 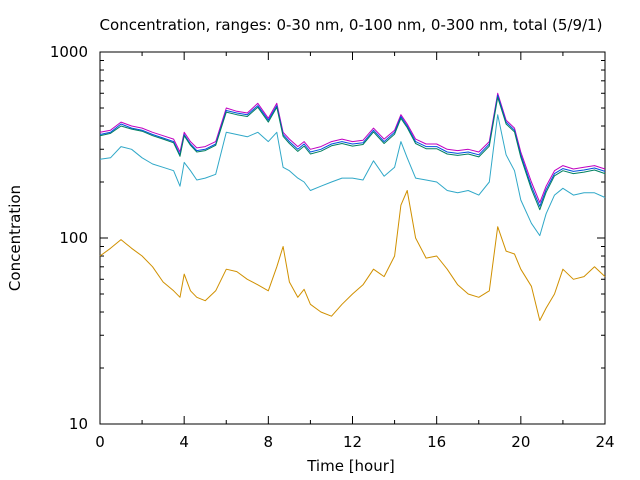 What do you see at coordinates (78, 424) in the screenshot?
I see `y-tick-label: 10` at bounding box center [78, 424].